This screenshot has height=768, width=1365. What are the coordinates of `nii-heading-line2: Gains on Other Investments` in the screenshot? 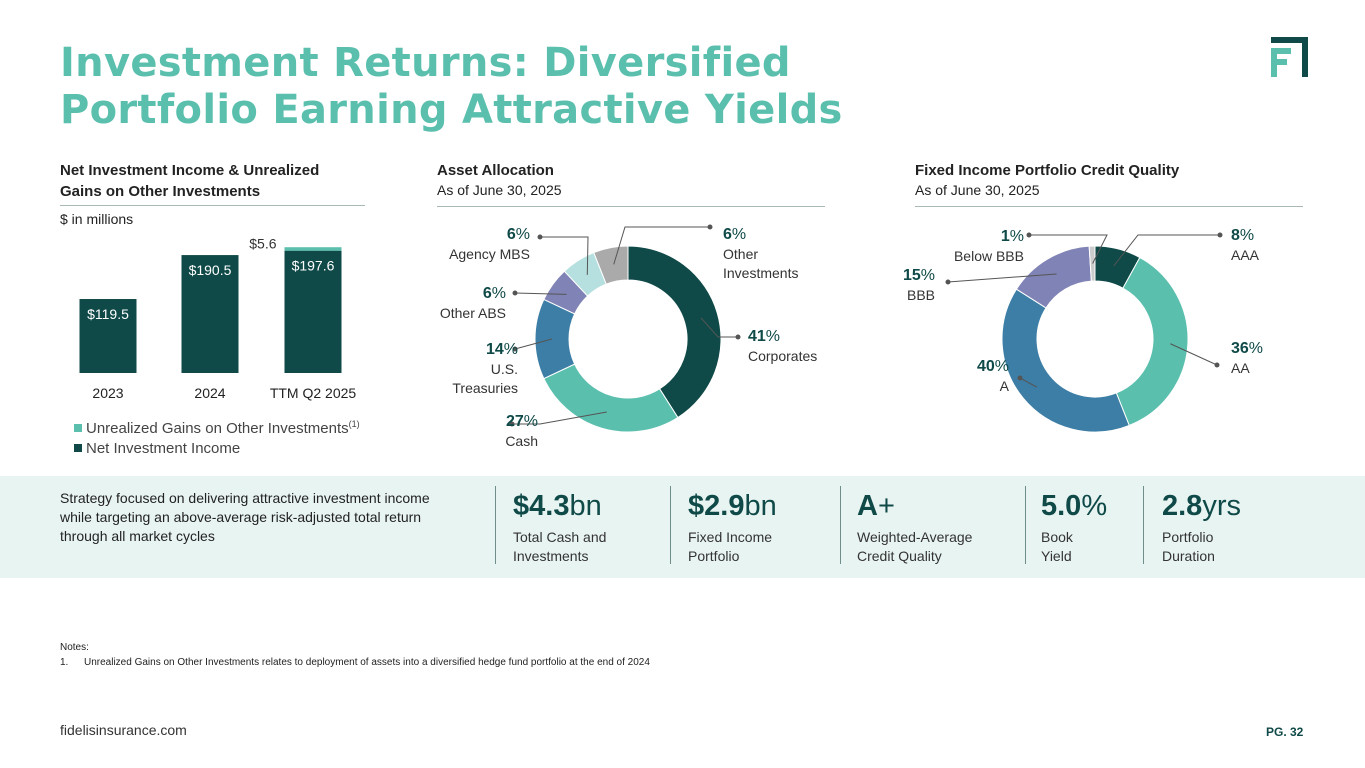 It's located at (160, 191).